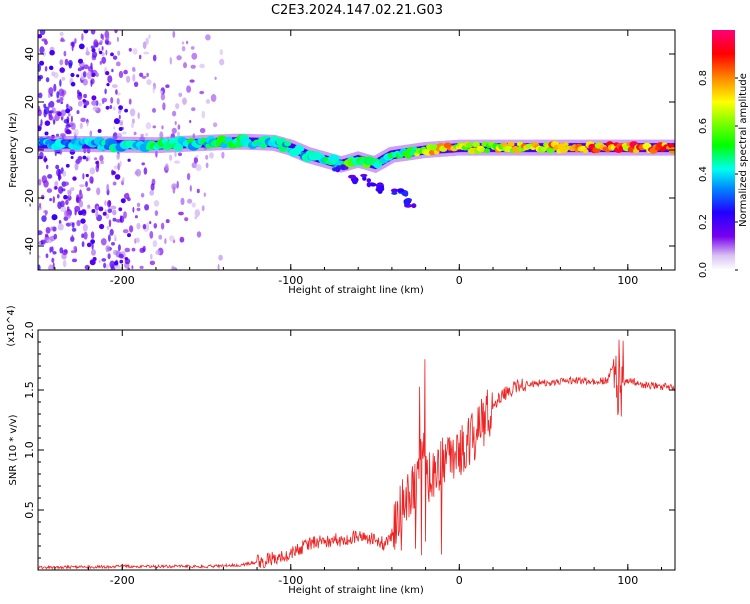 Image resolution: width=750 pixels, height=604 pixels. What do you see at coordinates (13, 150) in the screenshot?
I see `spectrogram-y-axis-label: Frequency (Hz)` at bounding box center [13, 150].